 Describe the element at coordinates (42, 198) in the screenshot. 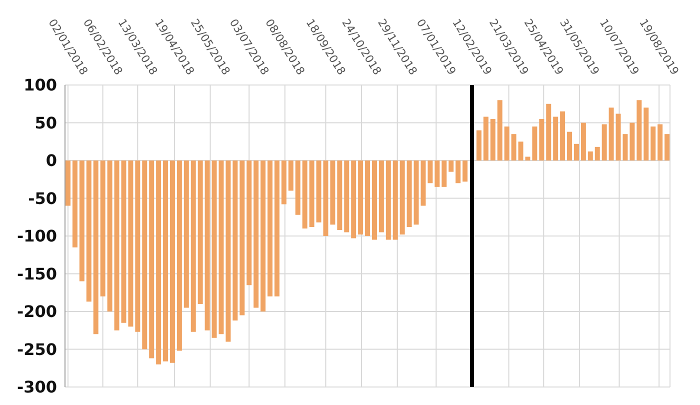

I see `y-tick-label: -50` at that location.